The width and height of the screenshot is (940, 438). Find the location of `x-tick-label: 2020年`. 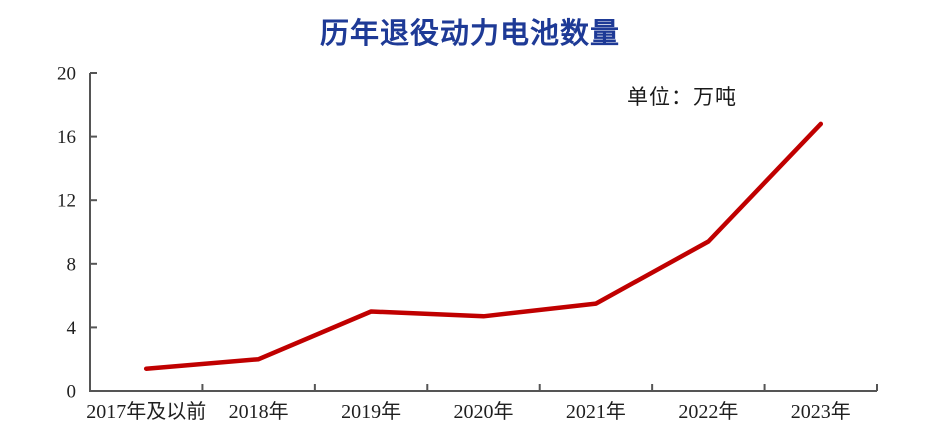

x-tick-label: 2020年 is located at coordinates (484, 411).